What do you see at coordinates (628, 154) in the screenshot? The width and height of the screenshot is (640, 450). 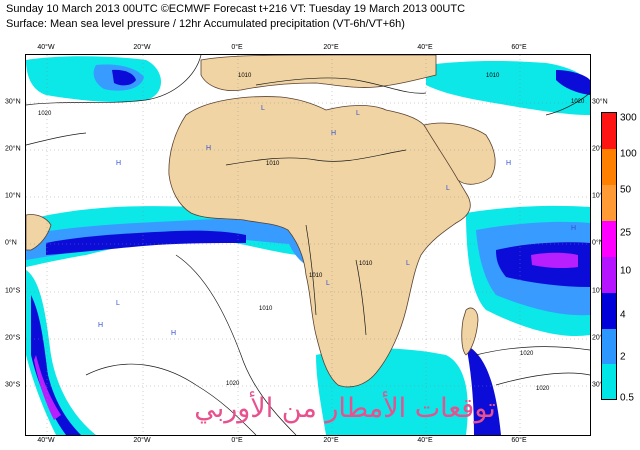 I see `legend-label: 100` at bounding box center [628, 154].